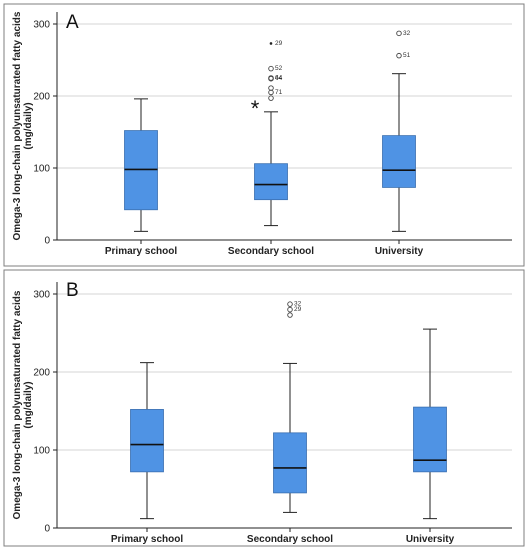 The height and width of the screenshot is (555, 528). Describe the element at coordinates (41, 295) in the screenshot. I see `panel-b-y-tick-label: 300` at that location.